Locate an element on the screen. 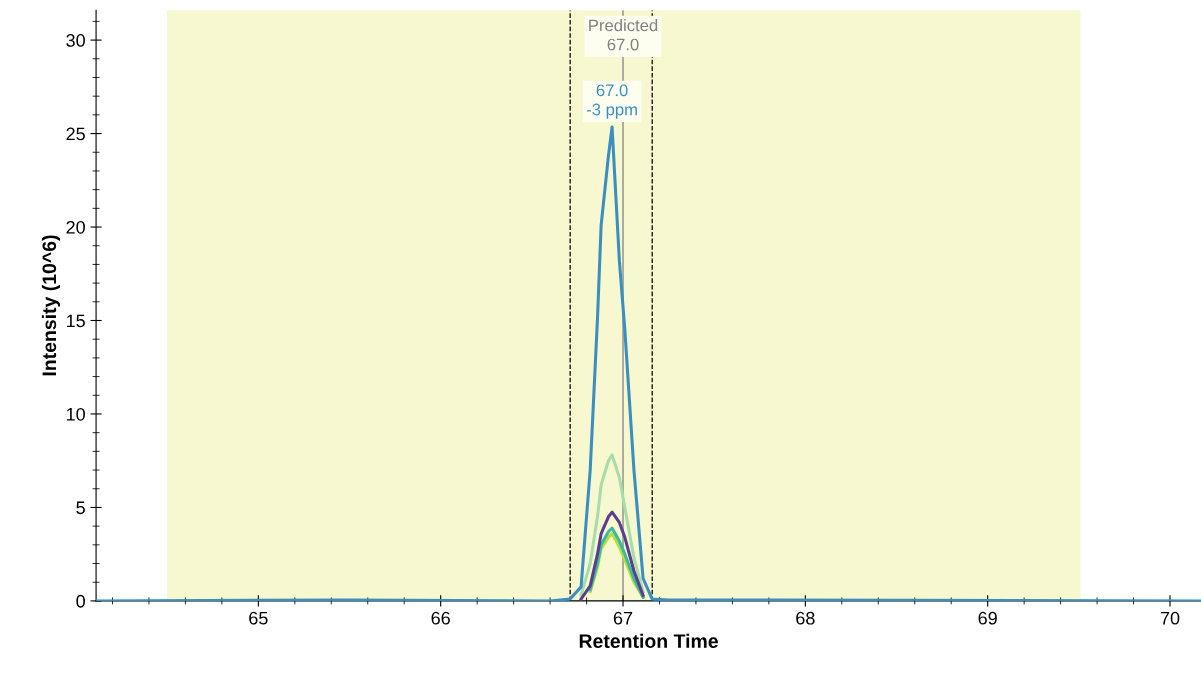 Image resolution: width=1201 pixels, height=679 pixels. x-tick-label: 70 is located at coordinates (1170, 618).